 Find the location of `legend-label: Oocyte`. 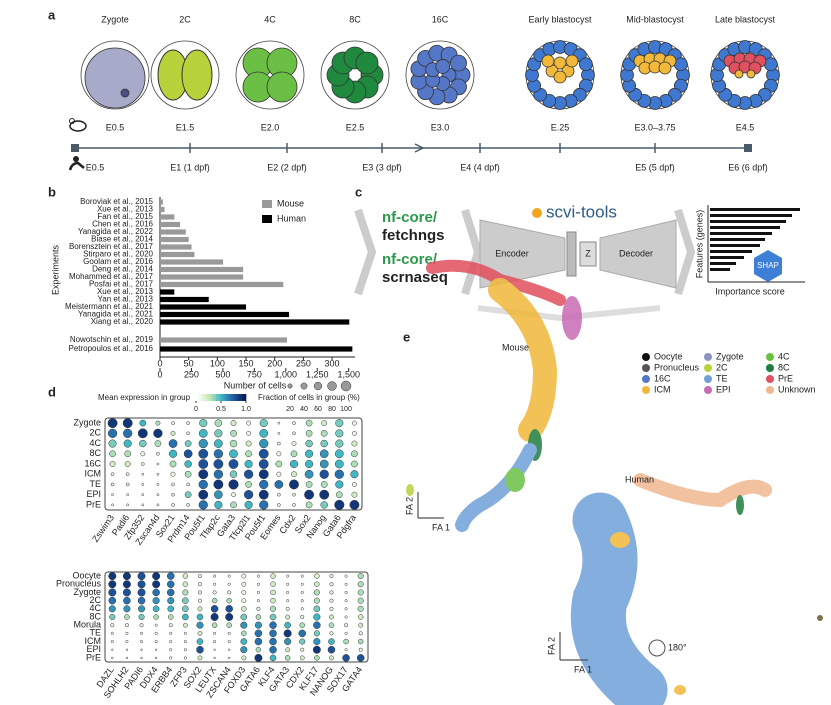

legend-label: Oocyte is located at coordinates (668, 356).